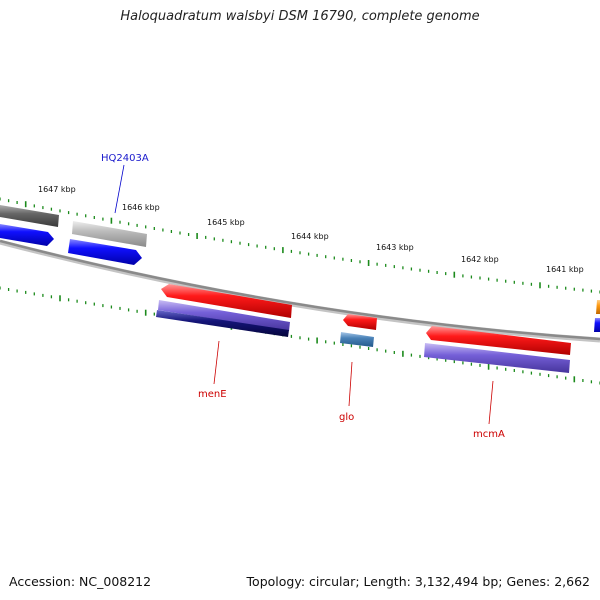 This screenshot has height=600, width=600. I want to click on upper-strand-genes, so click(73, 235).